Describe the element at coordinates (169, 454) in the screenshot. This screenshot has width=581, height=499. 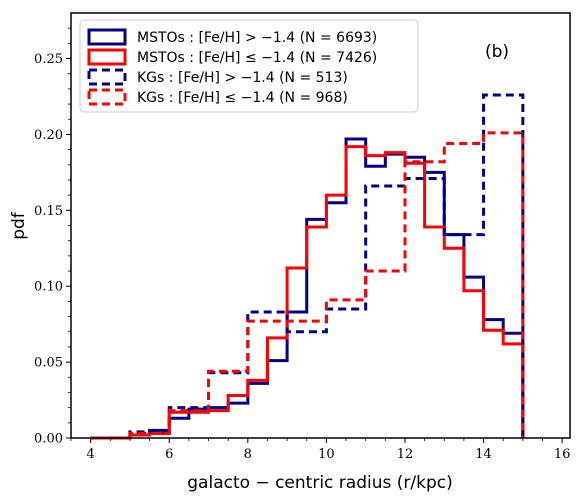
I see `x-tick-label: 6` at that location.